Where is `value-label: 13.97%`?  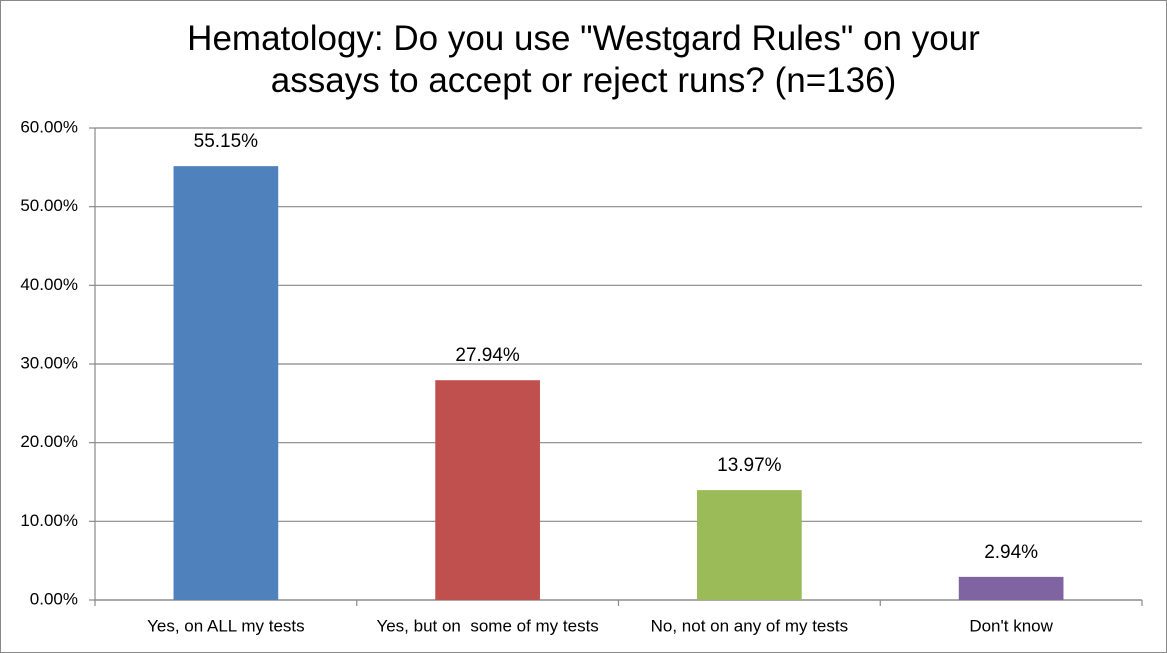
value-label: 13.97% is located at coordinates (749, 465).